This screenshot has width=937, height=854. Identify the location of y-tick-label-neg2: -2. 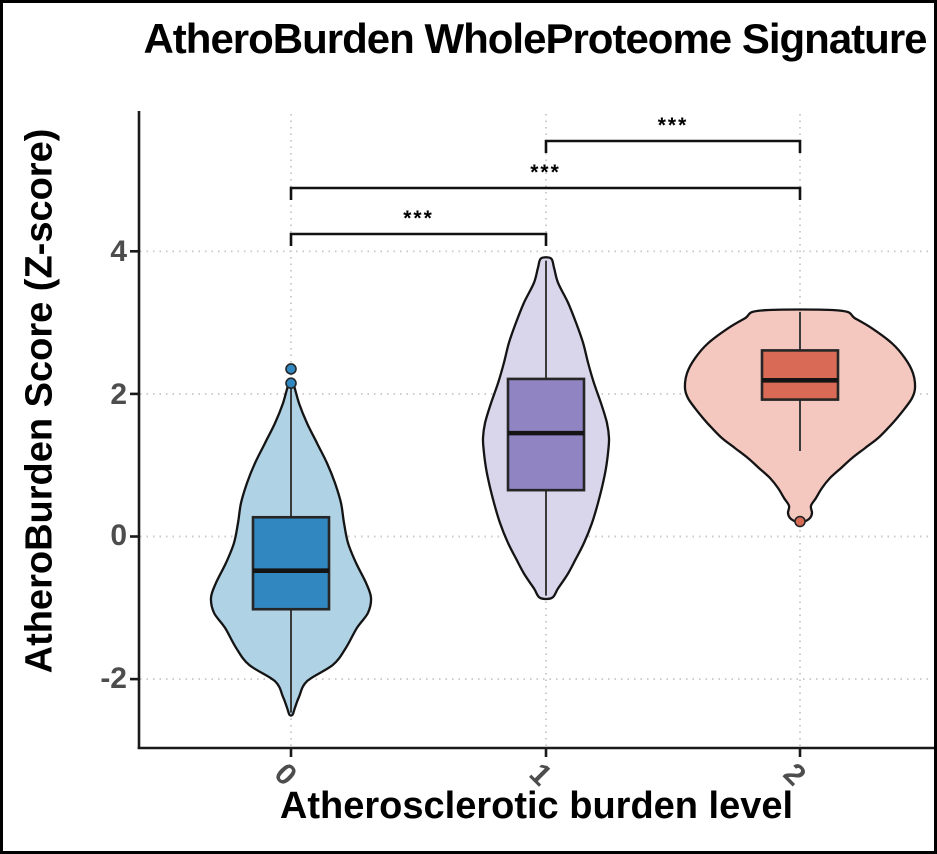
(113, 678).